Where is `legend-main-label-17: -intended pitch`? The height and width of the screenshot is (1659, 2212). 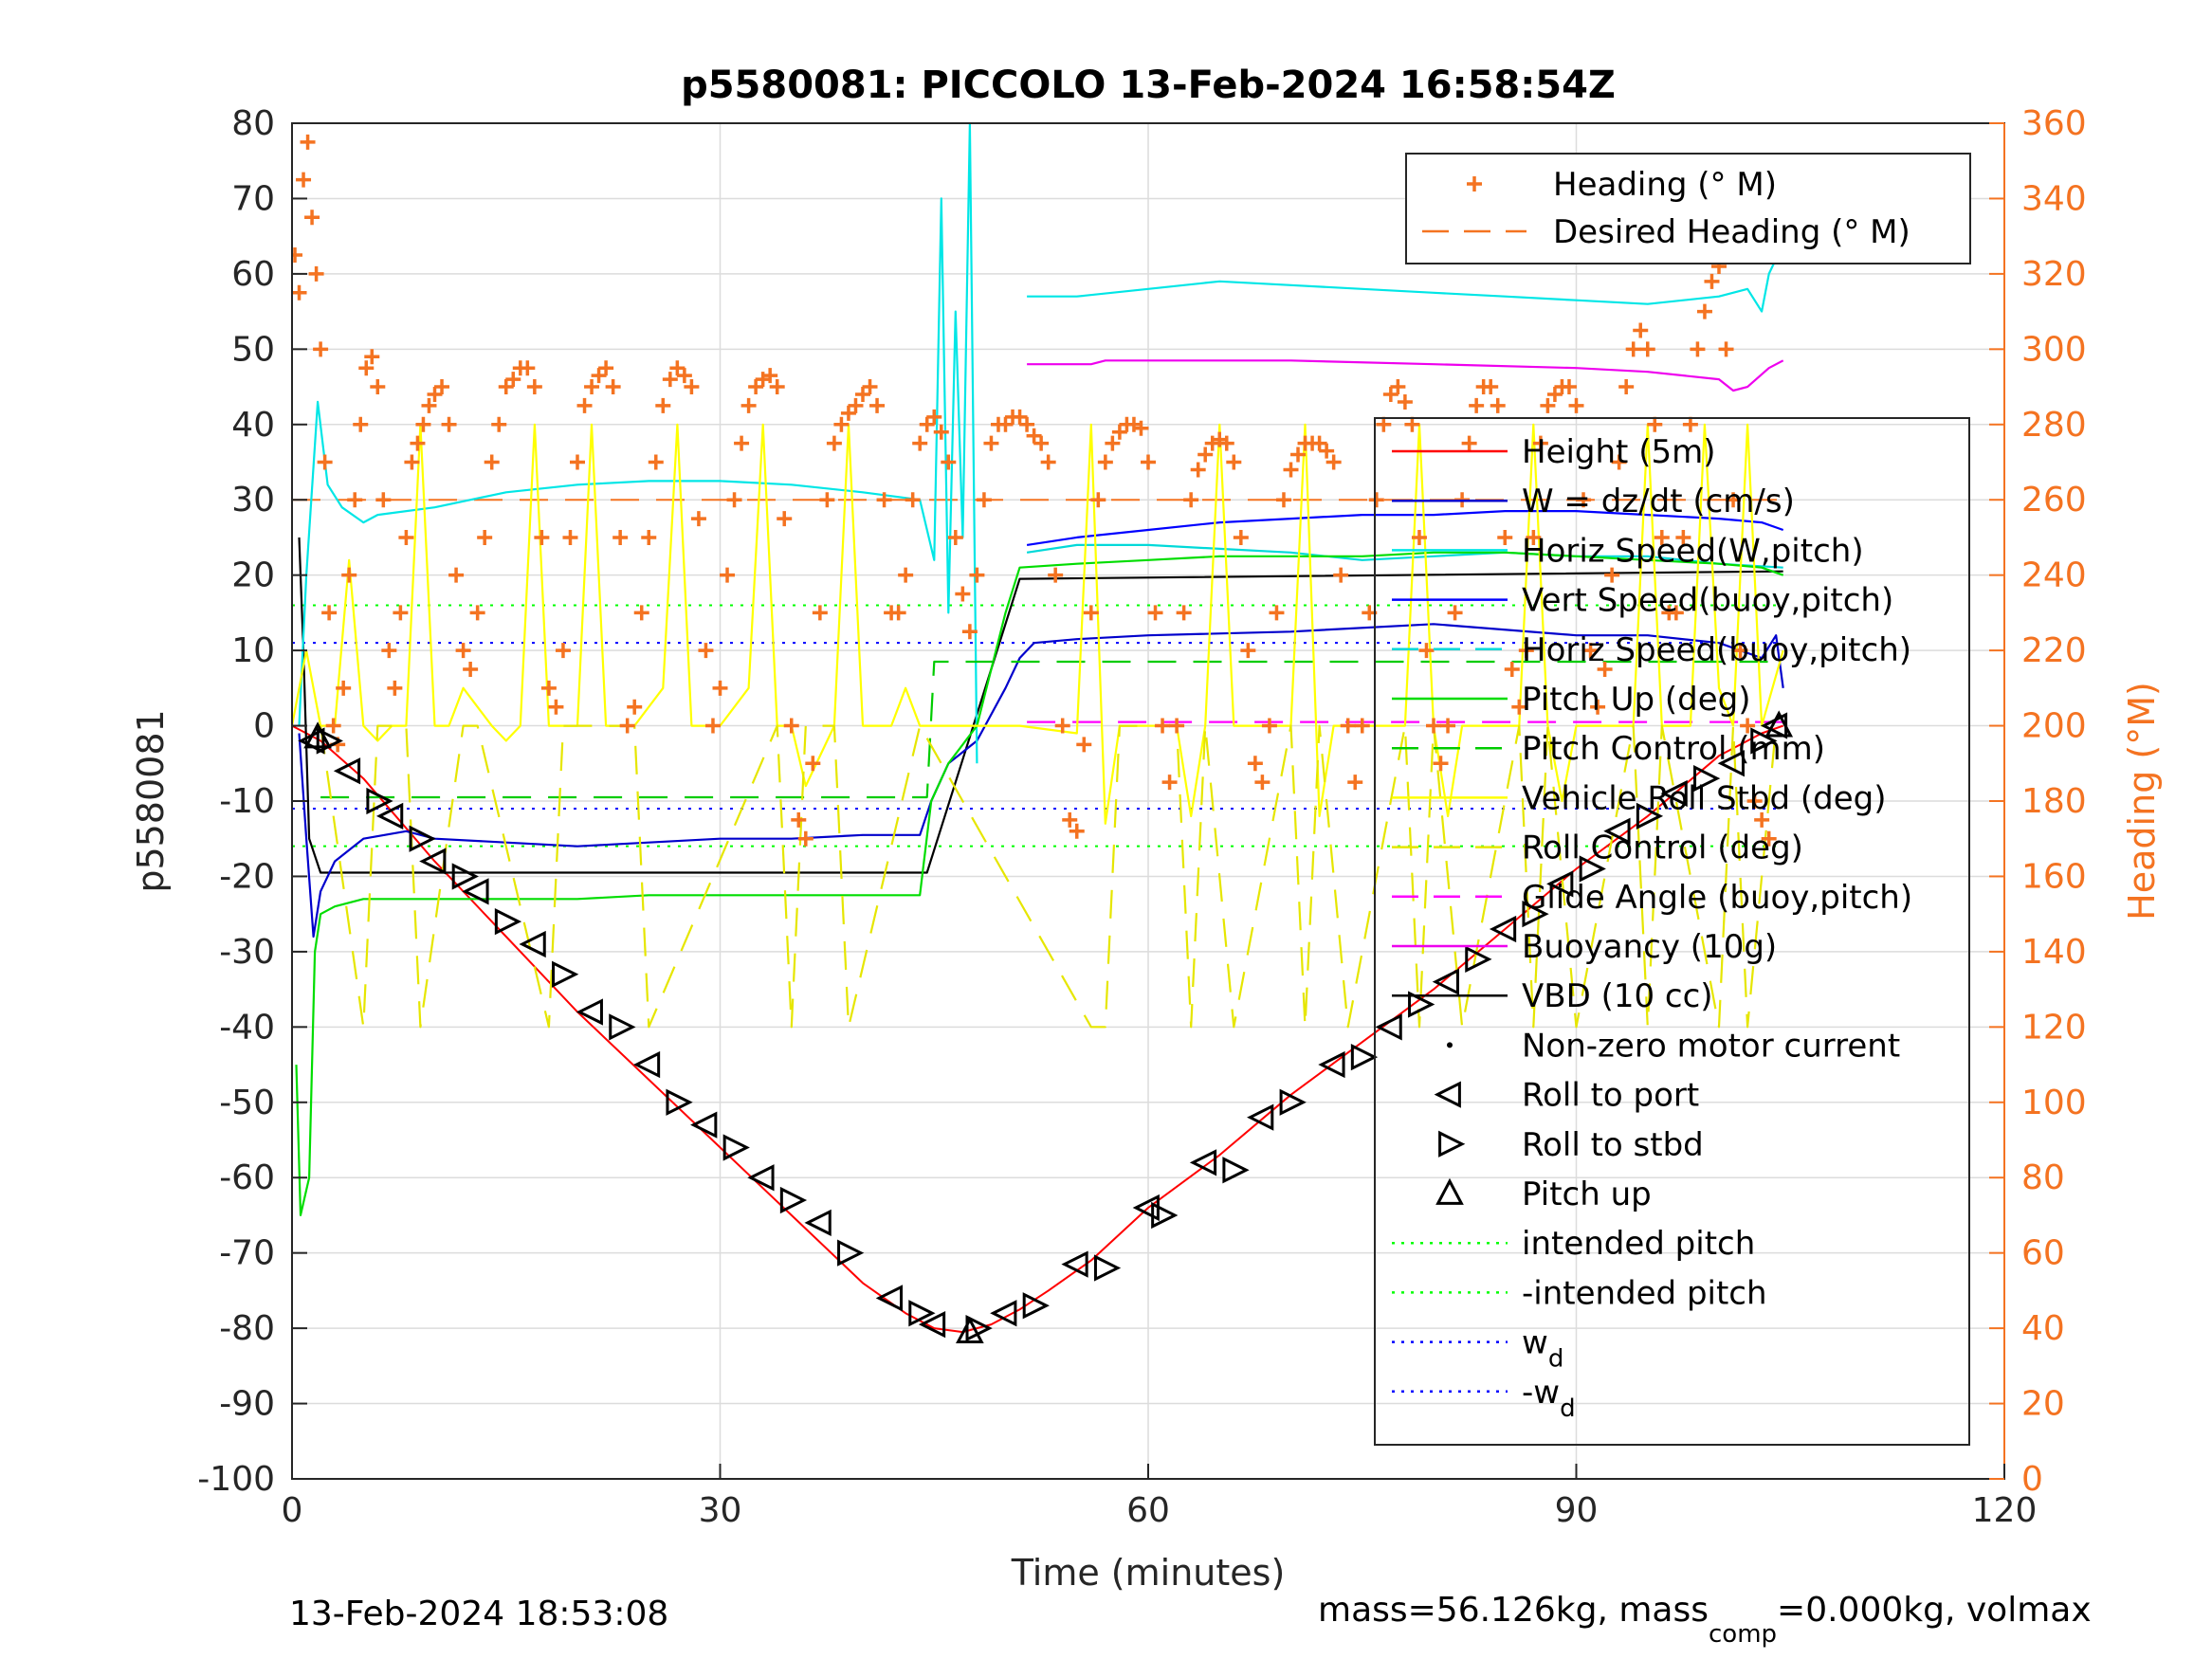
legend-main-label-17: -intended pitch is located at coordinates (1644, 1293).